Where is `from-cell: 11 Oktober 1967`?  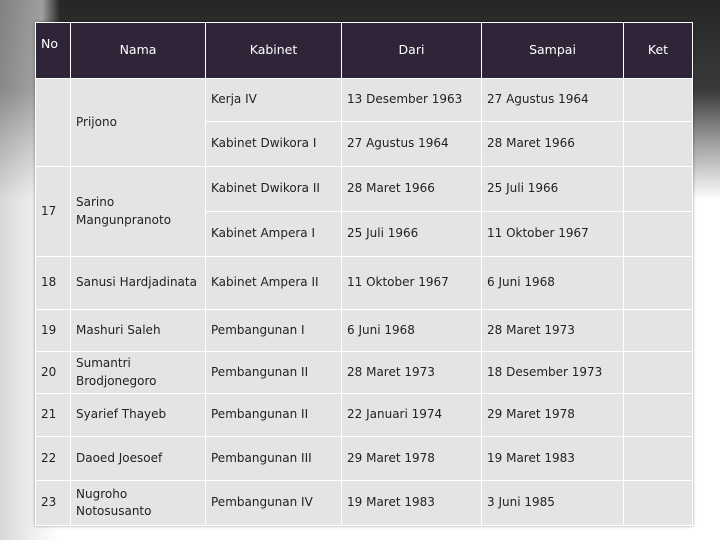 from-cell: 11 Oktober 1967 is located at coordinates (411, 283).